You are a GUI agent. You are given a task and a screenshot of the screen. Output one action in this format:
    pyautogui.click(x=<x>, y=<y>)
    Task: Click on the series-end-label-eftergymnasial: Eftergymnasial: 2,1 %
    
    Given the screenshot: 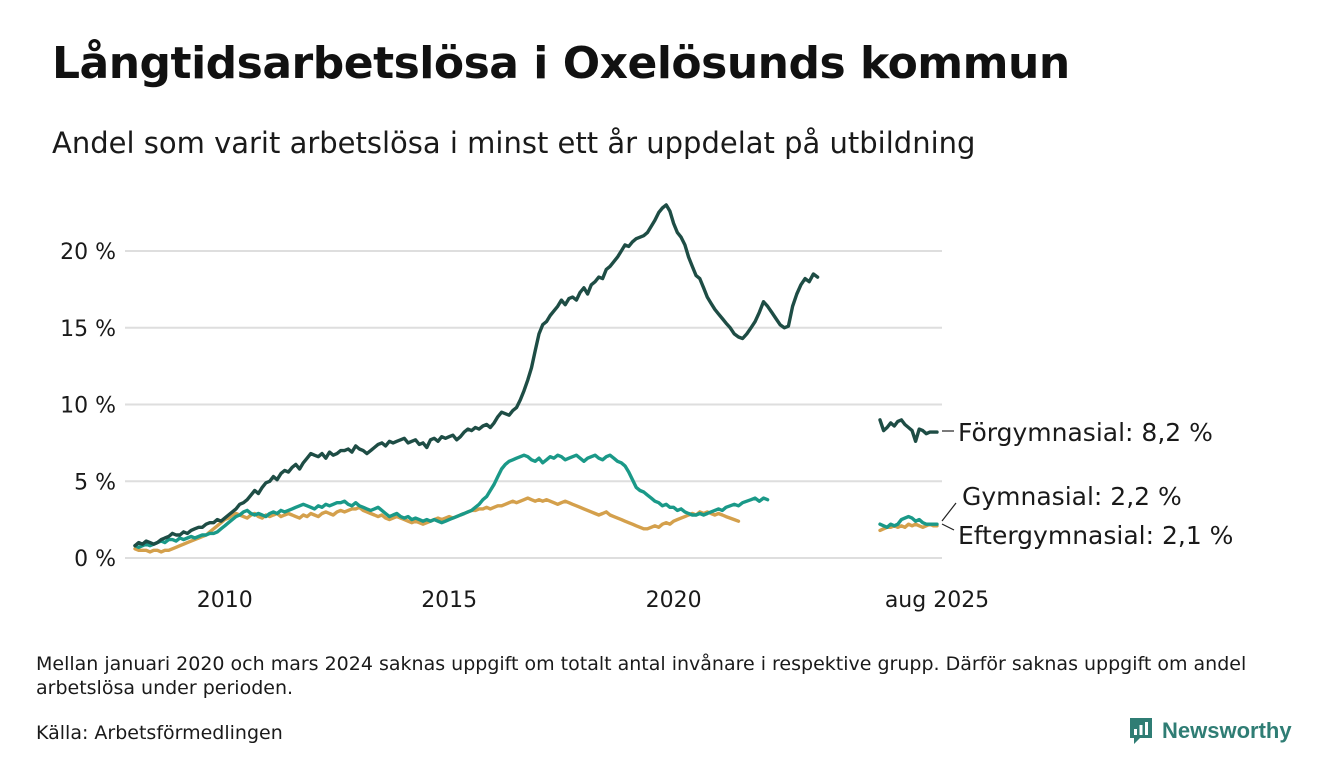 What is the action you would take?
    pyautogui.click(x=1095, y=535)
    